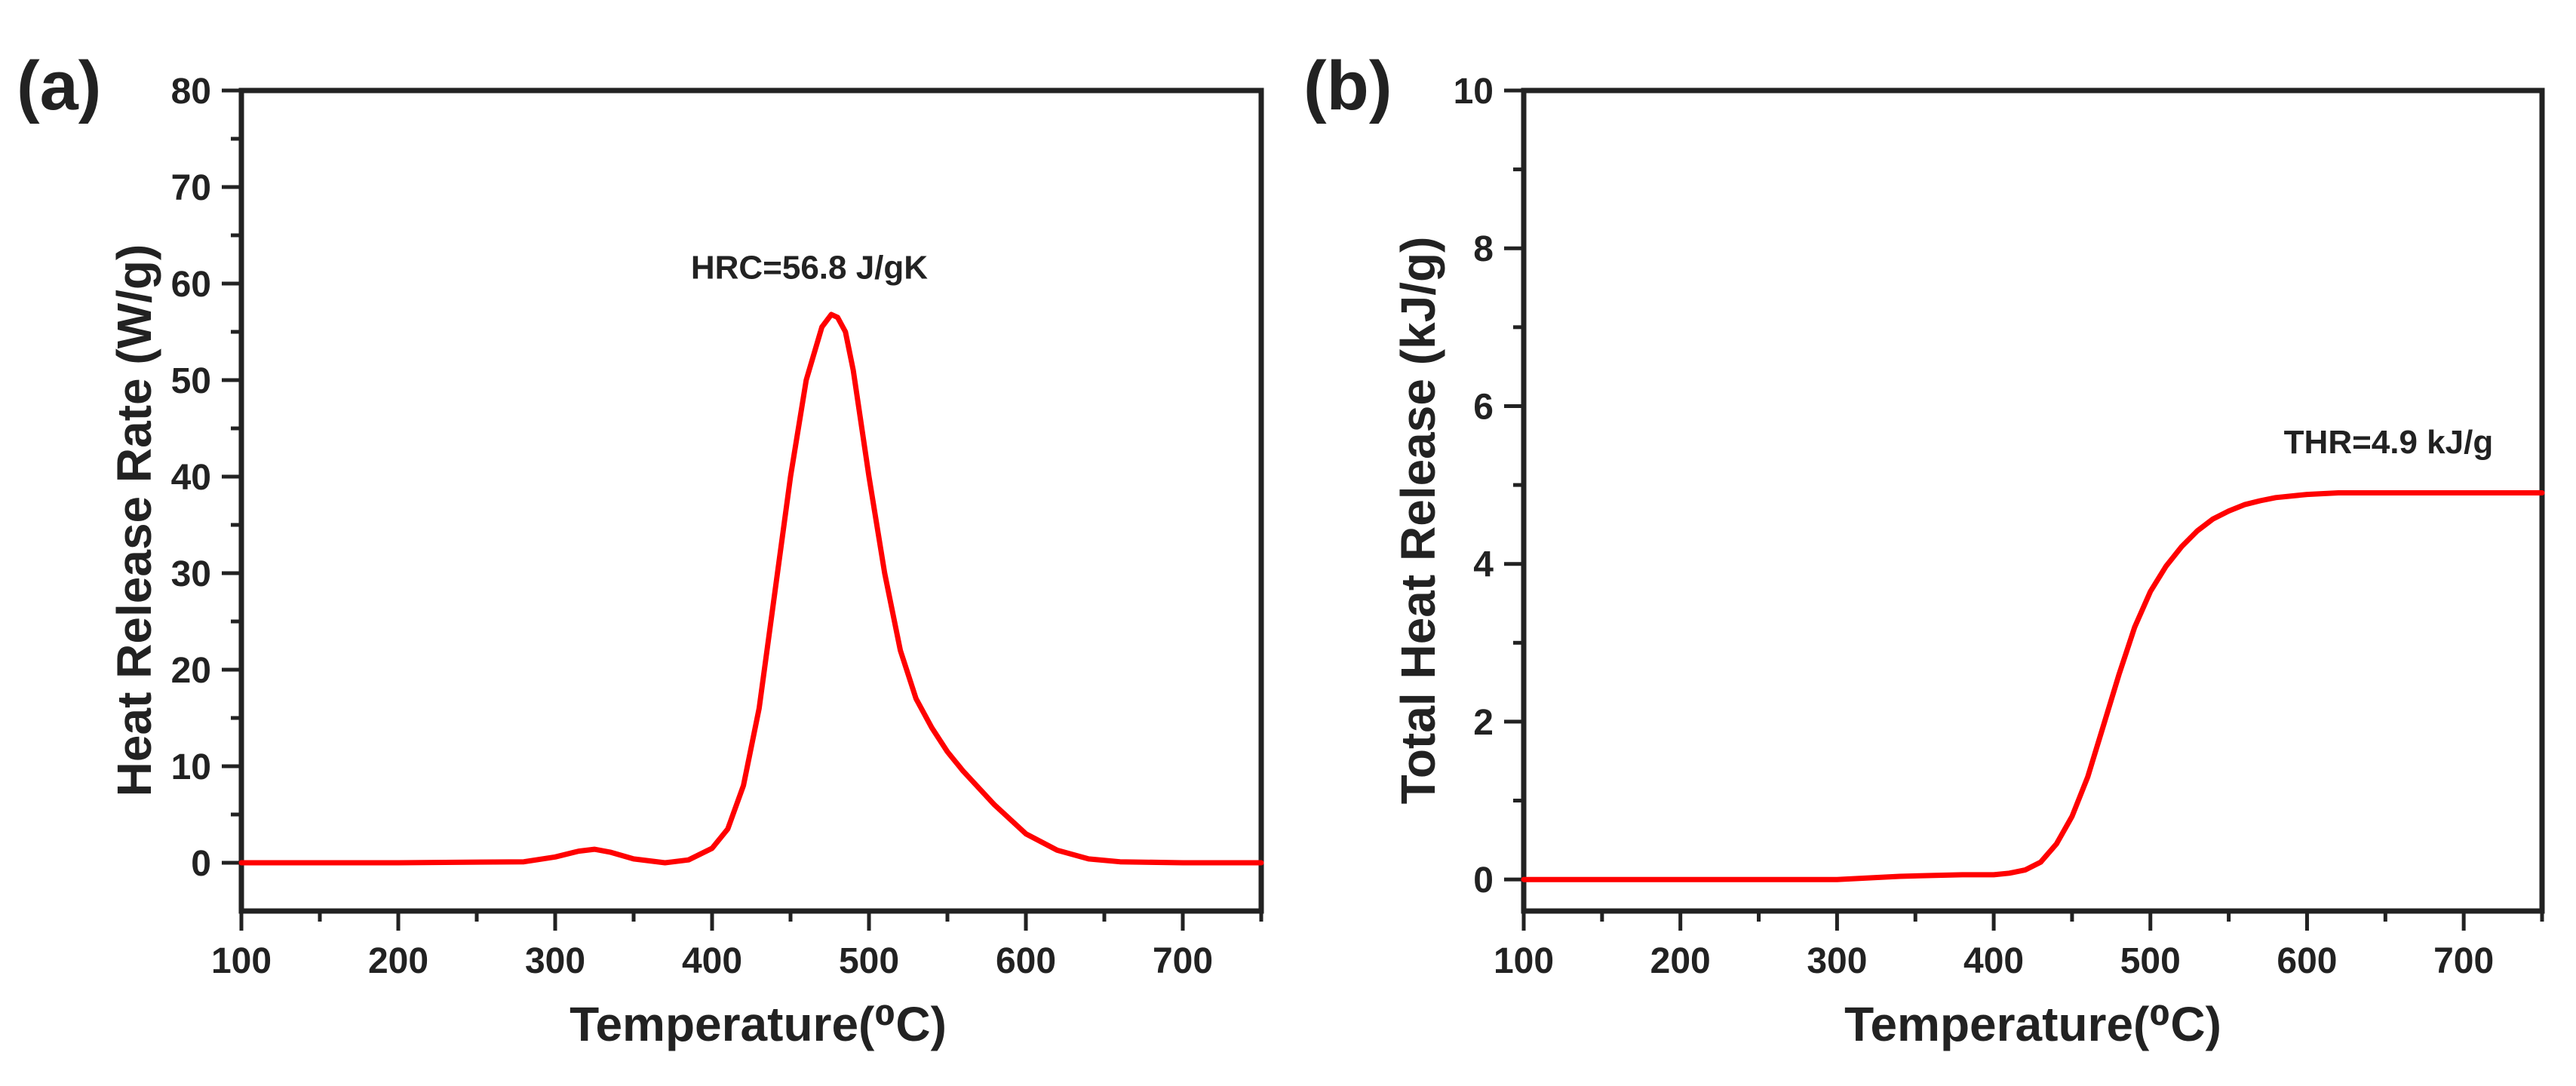  Describe the element at coordinates (1483, 407) in the screenshot. I see `y-tick-label: 6` at that location.